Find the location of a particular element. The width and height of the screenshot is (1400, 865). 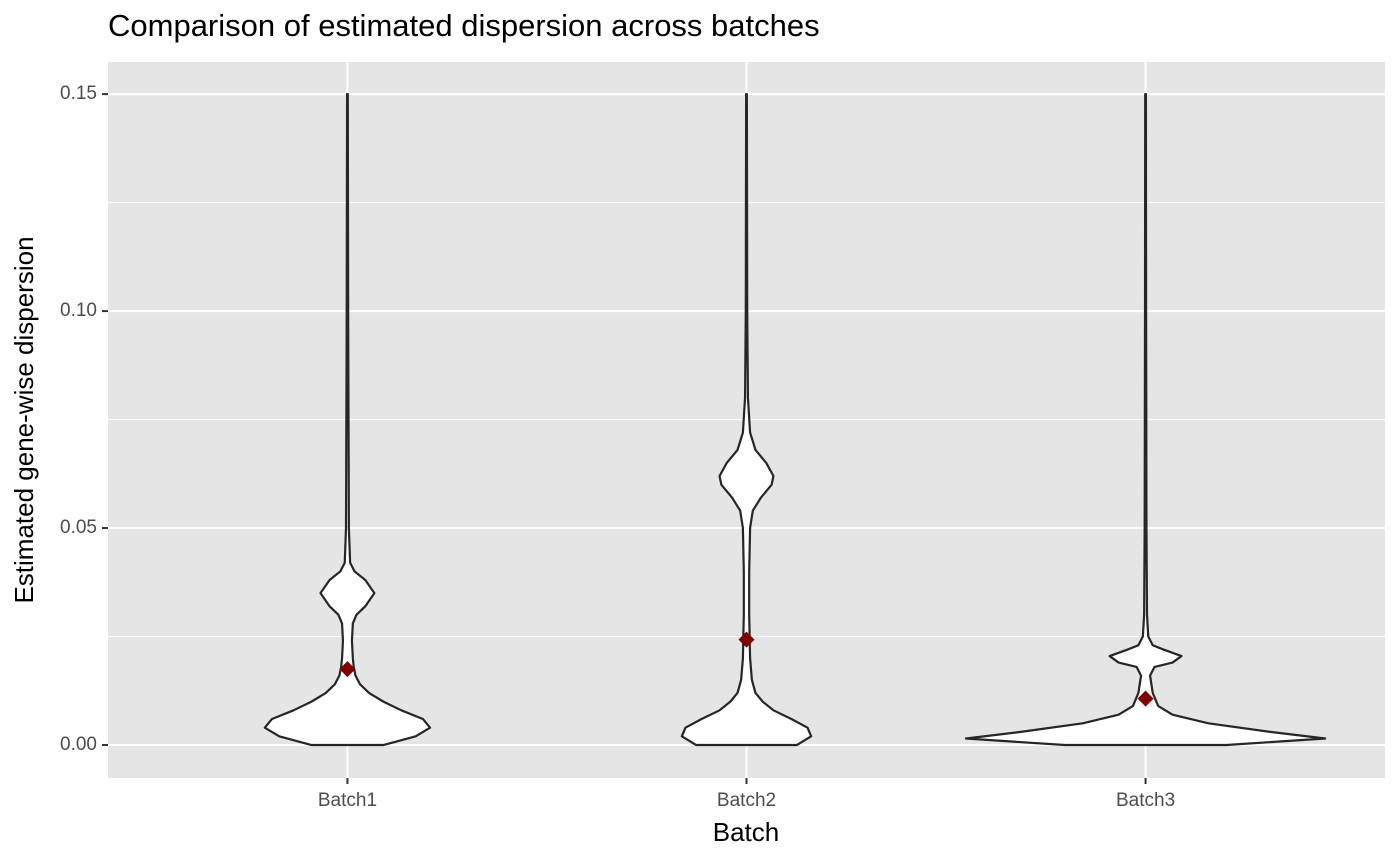

x-tick-label: Batch3 is located at coordinates (1145, 800).